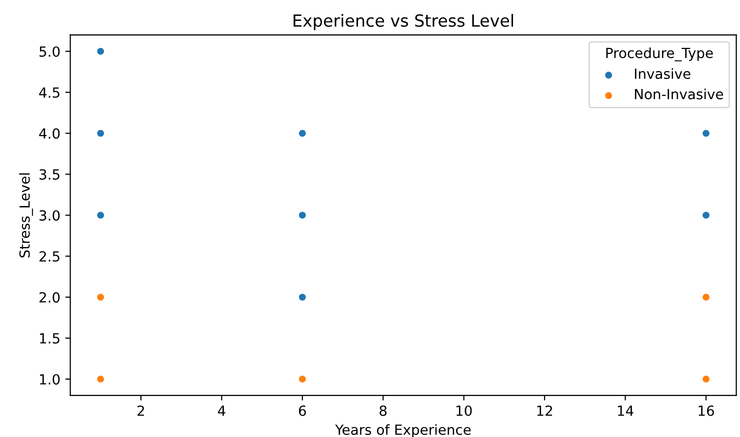  What do you see at coordinates (626, 411) in the screenshot?
I see `x-tick-label: 14` at bounding box center [626, 411].